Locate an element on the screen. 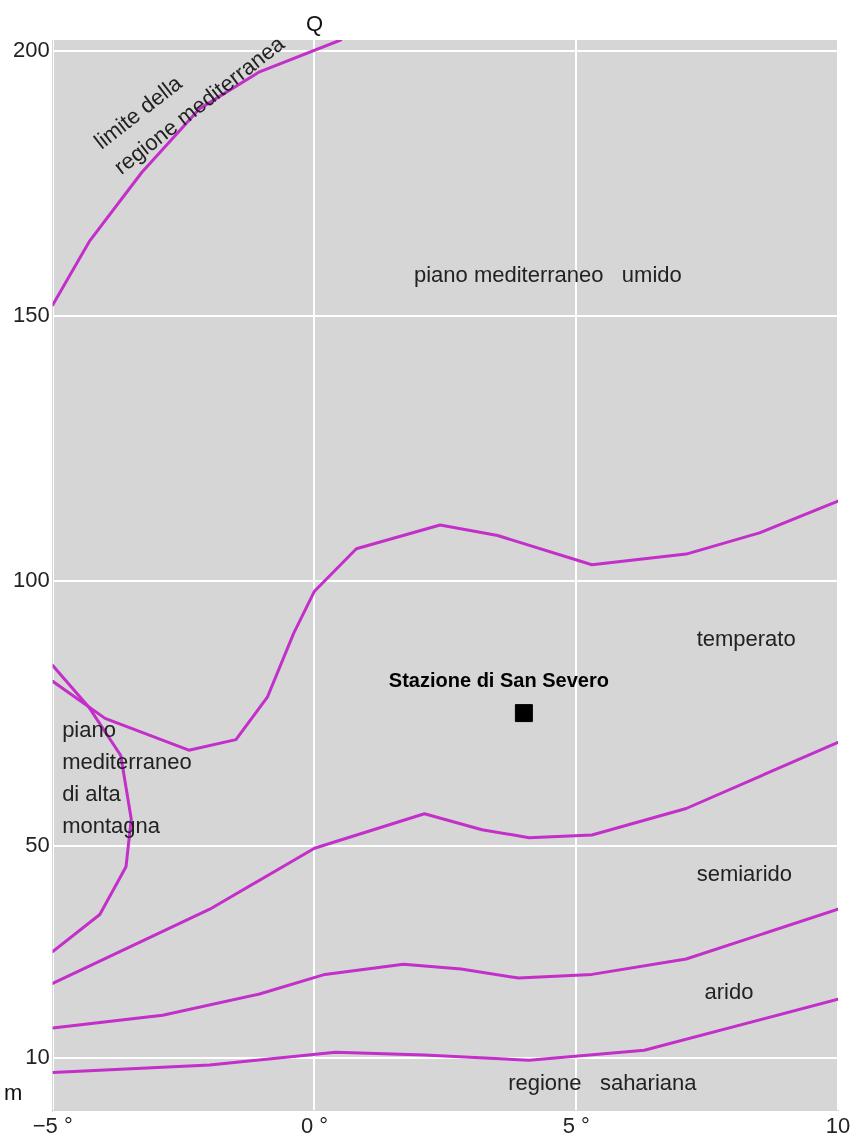 The image size is (858, 1147). y-tick-label: 200 is located at coordinates (31, 49).